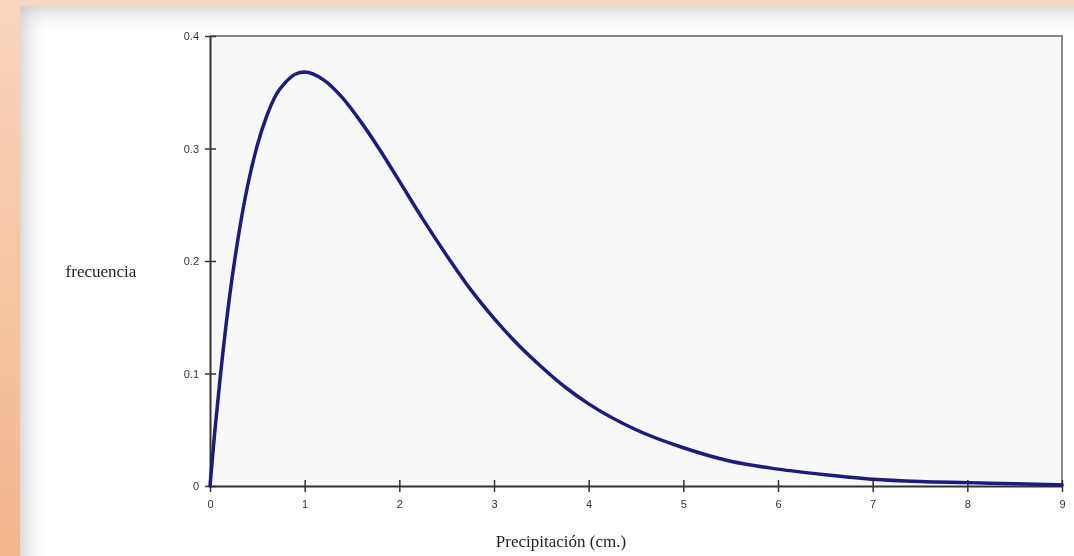  What do you see at coordinates (589, 503) in the screenshot?
I see `x-tick-label: 4` at bounding box center [589, 503].